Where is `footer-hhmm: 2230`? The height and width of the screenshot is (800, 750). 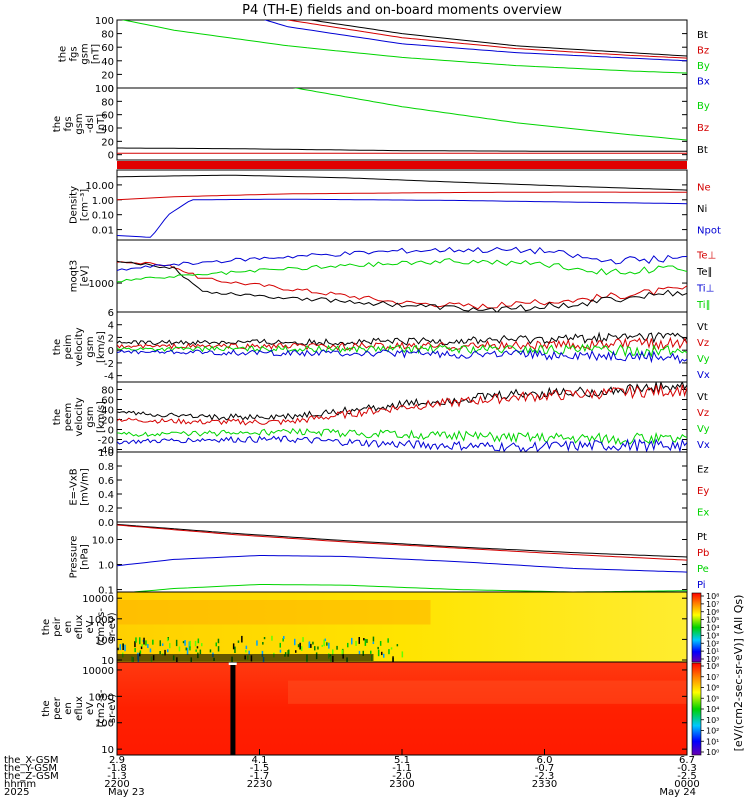
footer-hhmm: 2230 is located at coordinates (259, 784).